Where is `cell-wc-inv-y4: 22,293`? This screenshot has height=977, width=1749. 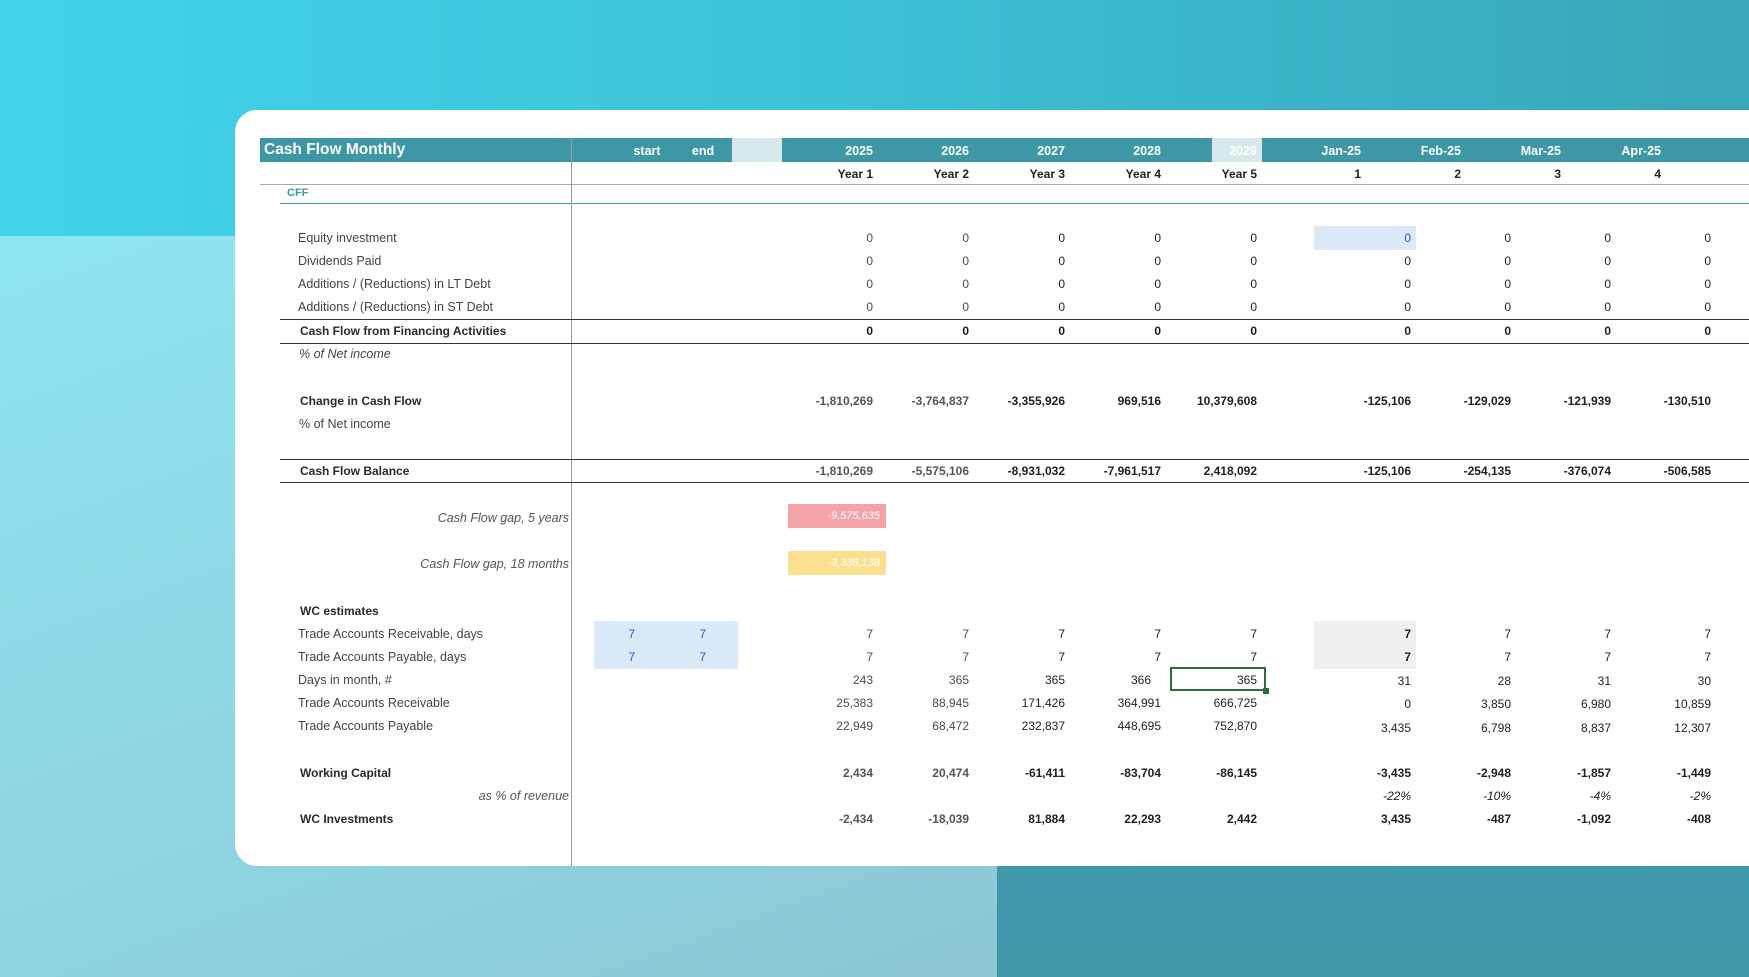 cell-wc-inv-y4: 22,293 is located at coordinates (1142, 819).